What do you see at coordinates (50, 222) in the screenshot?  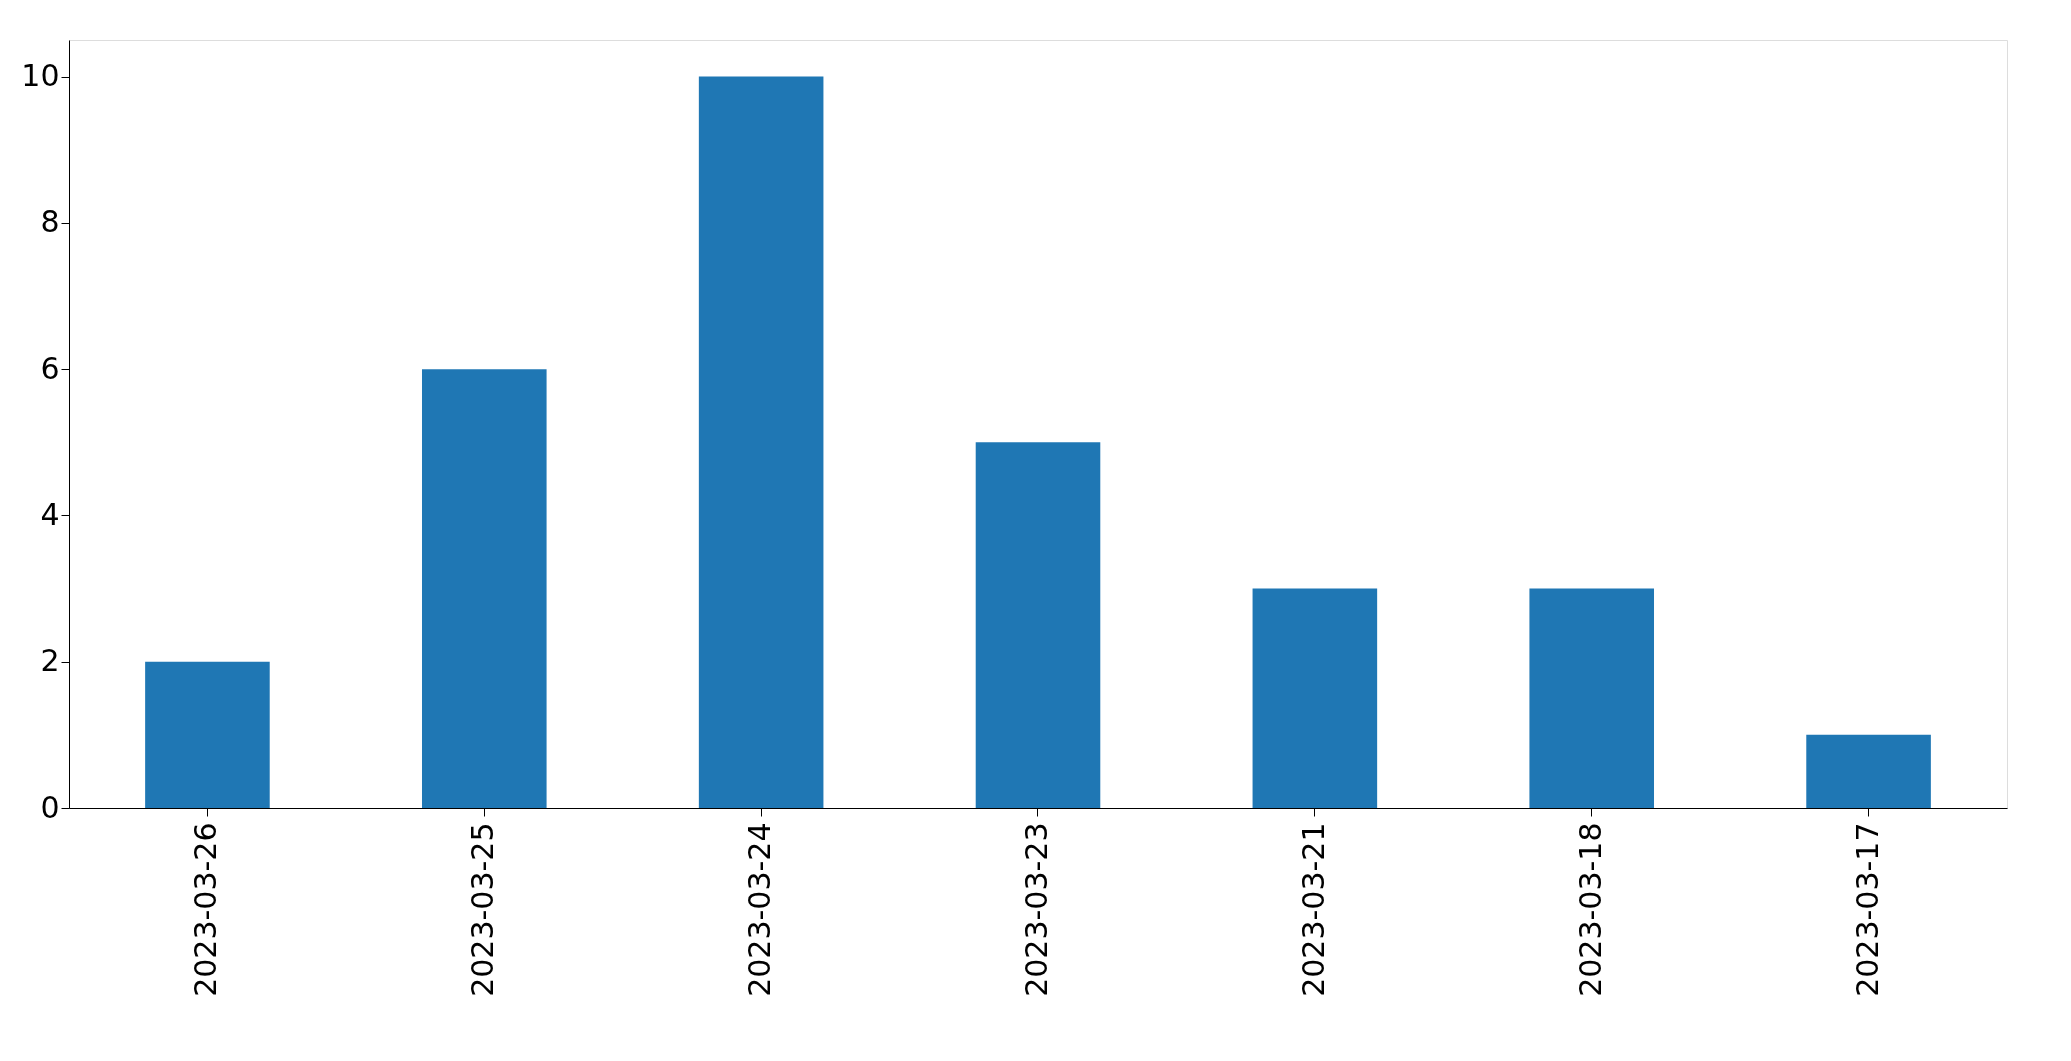 I see `y-tick-label: 8` at bounding box center [50, 222].